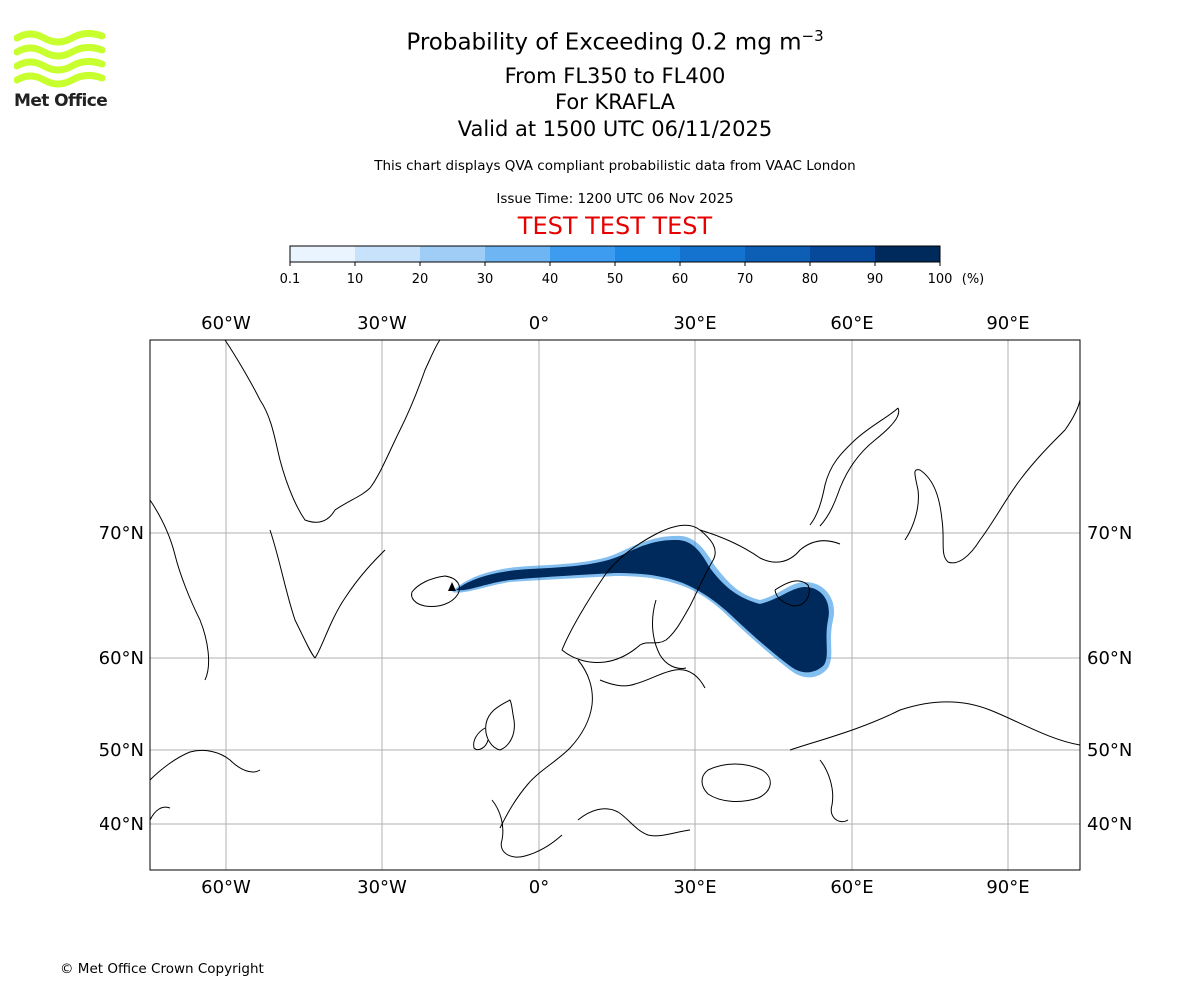 The width and height of the screenshot is (1200, 1000). What do you see at coordinates (694, 323) in the screenshot?
I see `lon-label-30e-top: 30°E` at bounding box center [694, 323].